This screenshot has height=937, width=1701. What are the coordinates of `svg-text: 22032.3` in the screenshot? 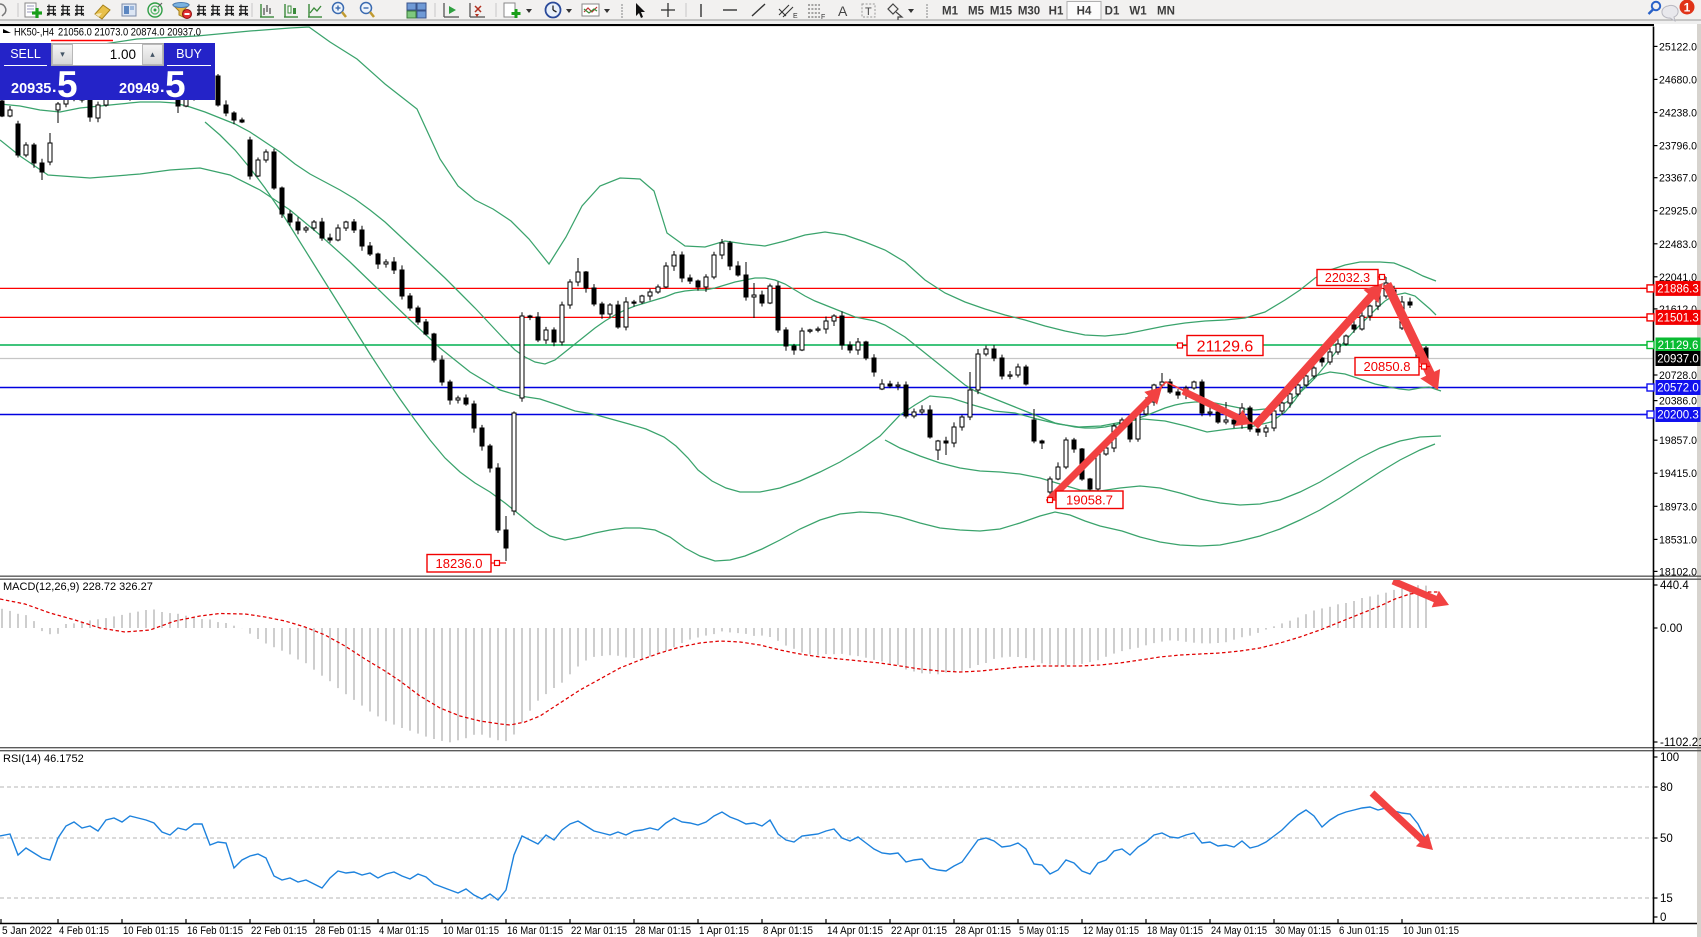 It's located at (1347, 278).